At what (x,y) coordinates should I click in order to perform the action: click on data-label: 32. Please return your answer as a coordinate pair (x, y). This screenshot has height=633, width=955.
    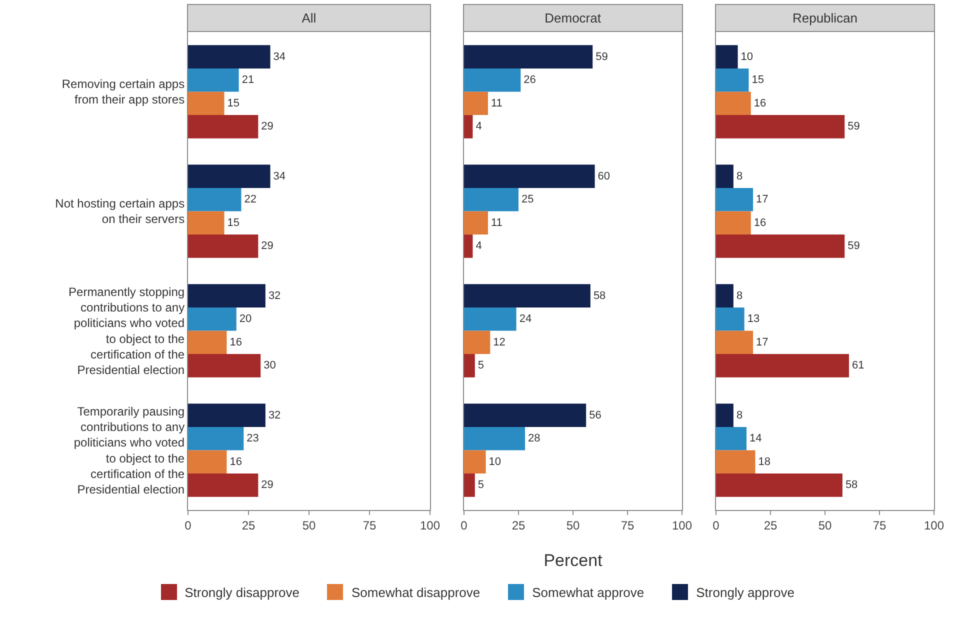
    Looking at the image, I should click on (274, 415).